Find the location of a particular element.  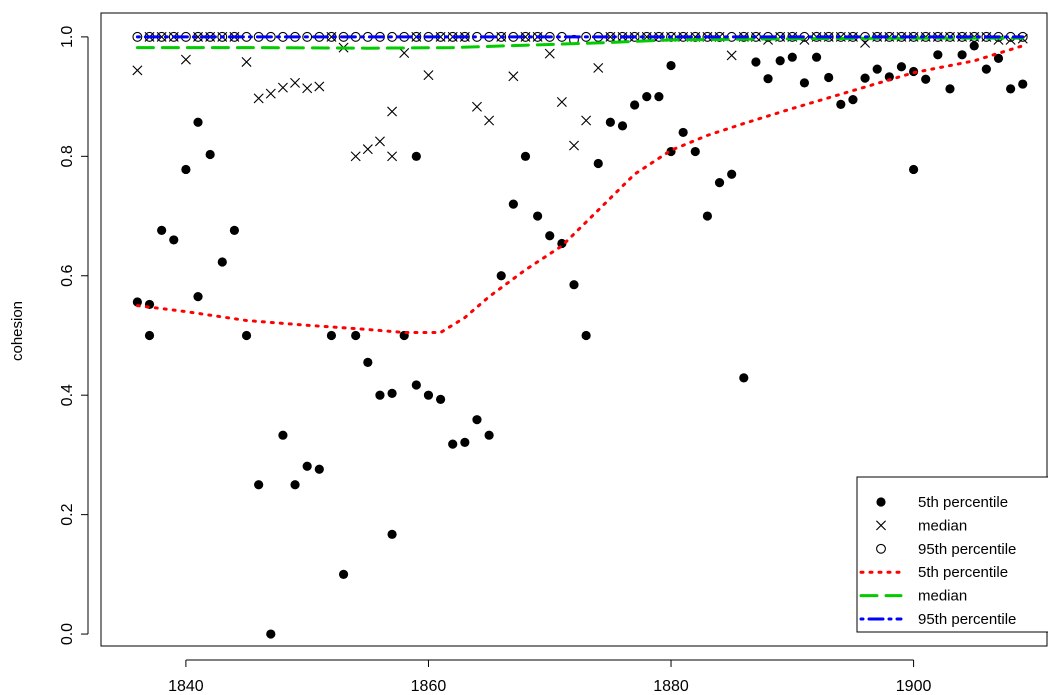

y-tick-label: 0.6 is located at coordinates (67, 276).